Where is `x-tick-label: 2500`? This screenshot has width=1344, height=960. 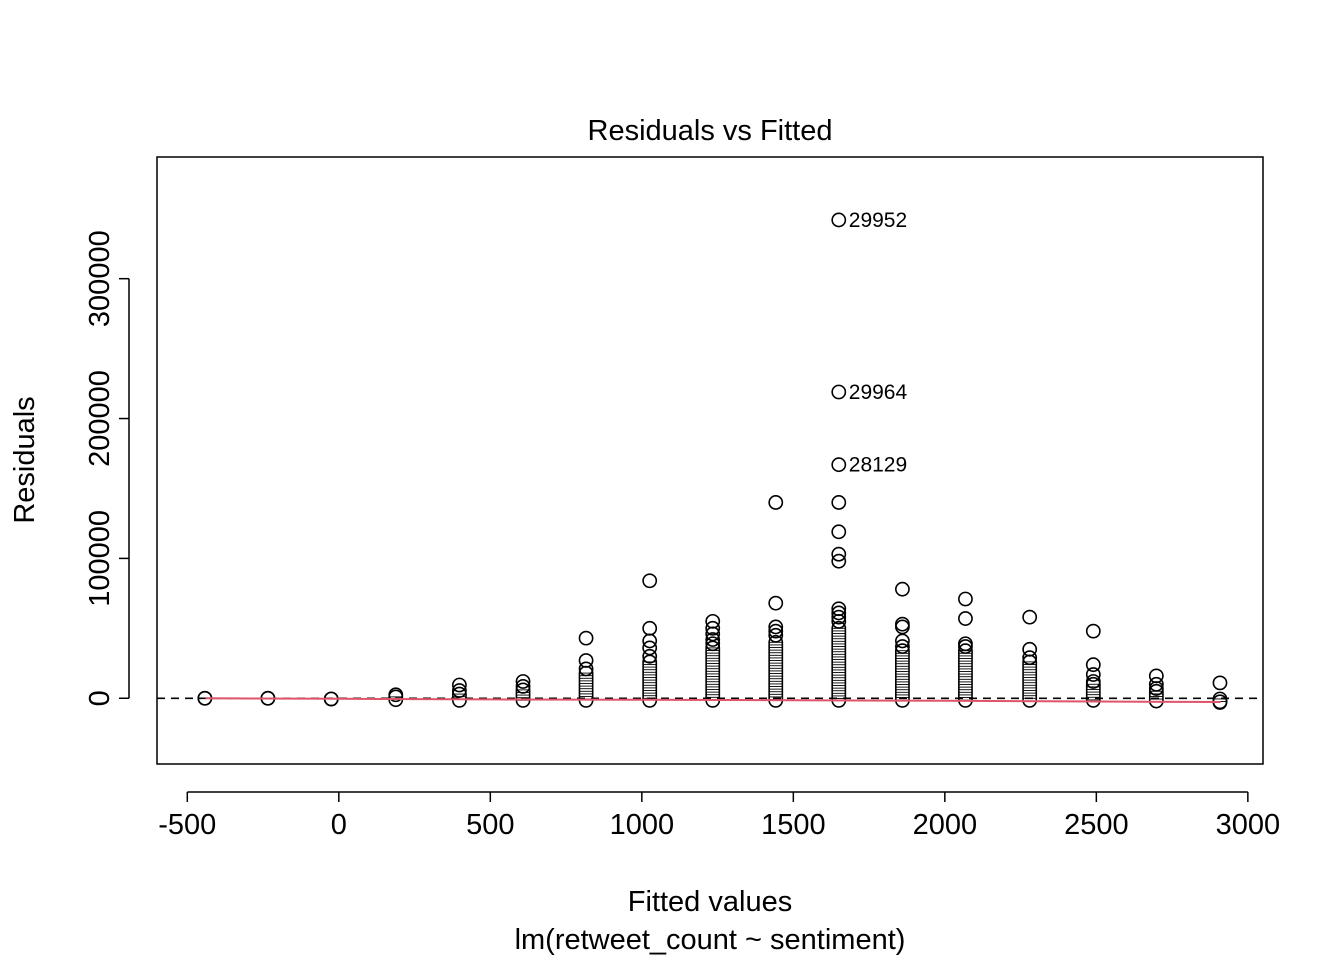
x-tick-label: 2500 is located at coordinates (1096, 825).